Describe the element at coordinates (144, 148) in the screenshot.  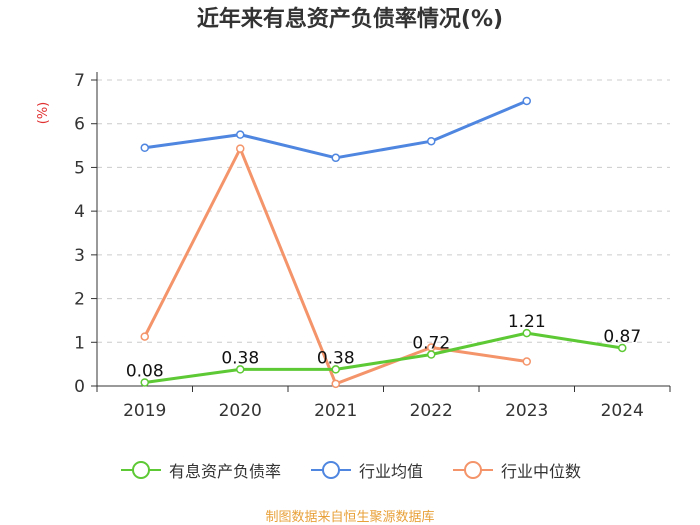
I see `data-point-1-2019` at that location.